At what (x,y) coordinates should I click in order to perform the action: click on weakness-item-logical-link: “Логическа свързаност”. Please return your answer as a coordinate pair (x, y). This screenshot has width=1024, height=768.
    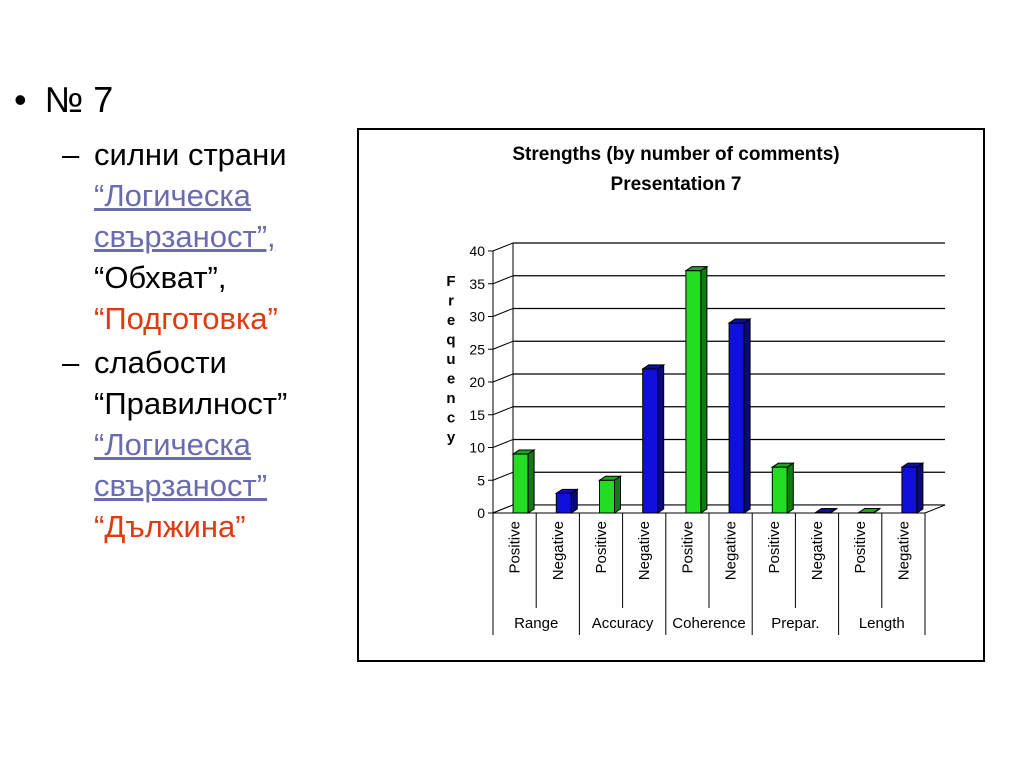
    Looking at the image, I should click on (181, 465).